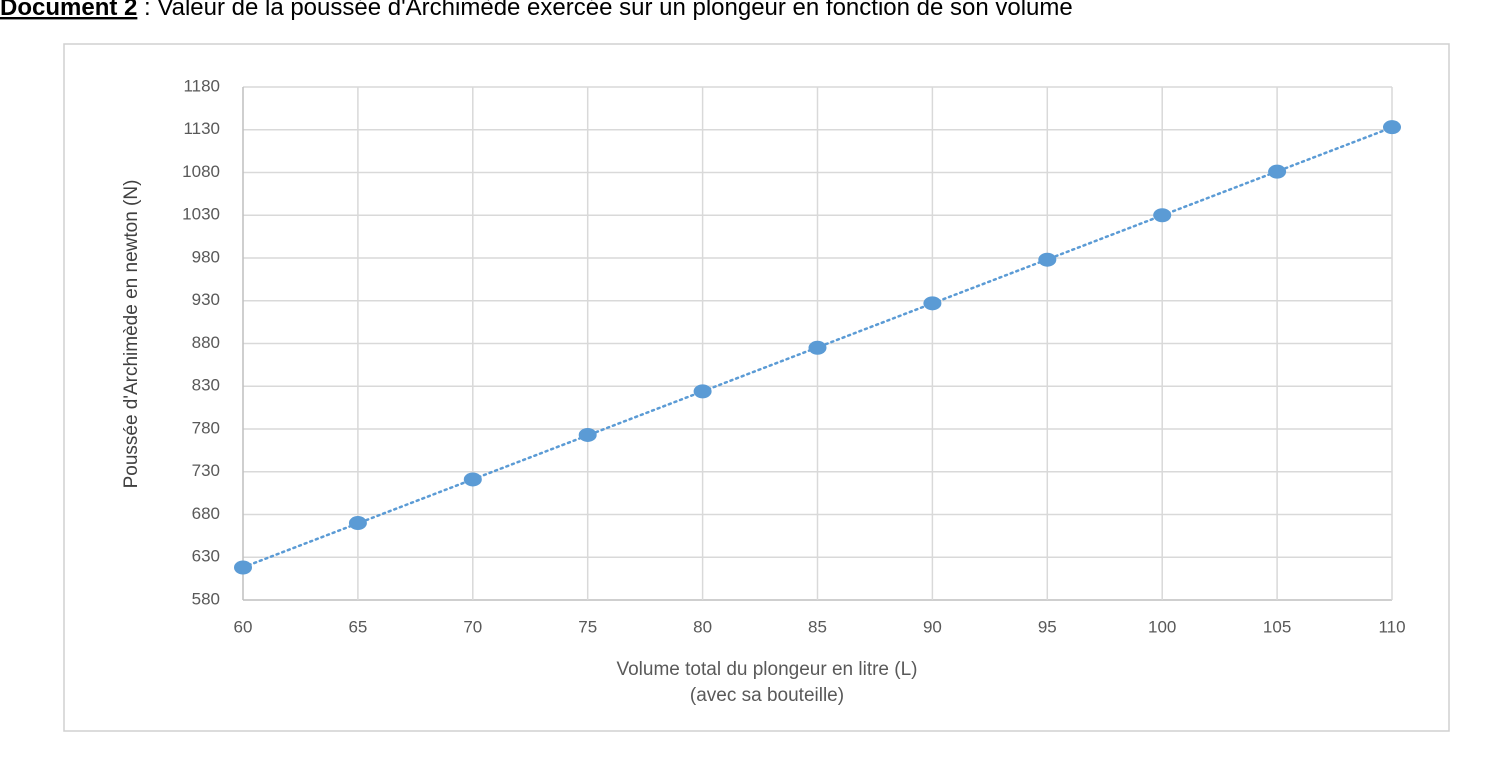  What do you see at coordinates (766, 669) in the screenshot?
I see `x-axis-title: Volume total du plongeur en litre (L)` at bounding box center [766, 669].